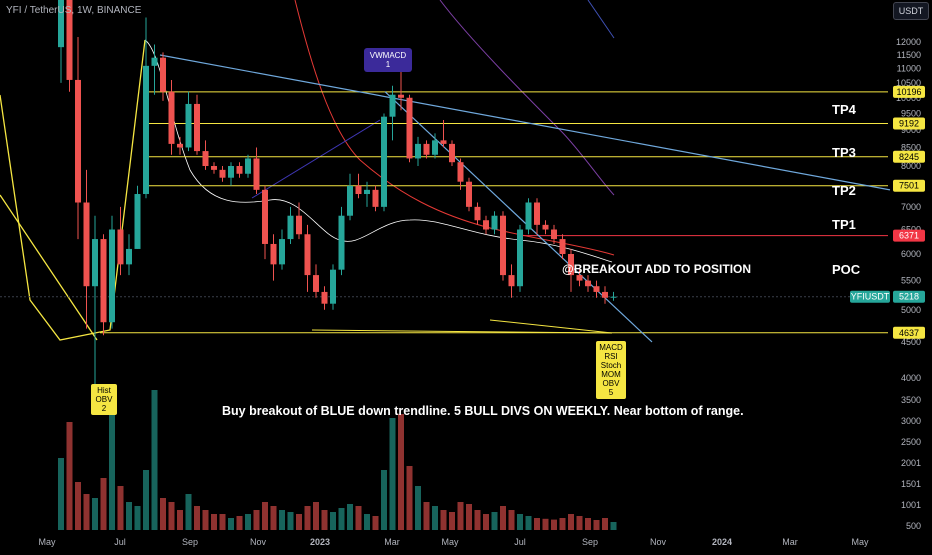 The image size is (932, 555). I want to click on y-tick-label: 1001, so click(911, 505).